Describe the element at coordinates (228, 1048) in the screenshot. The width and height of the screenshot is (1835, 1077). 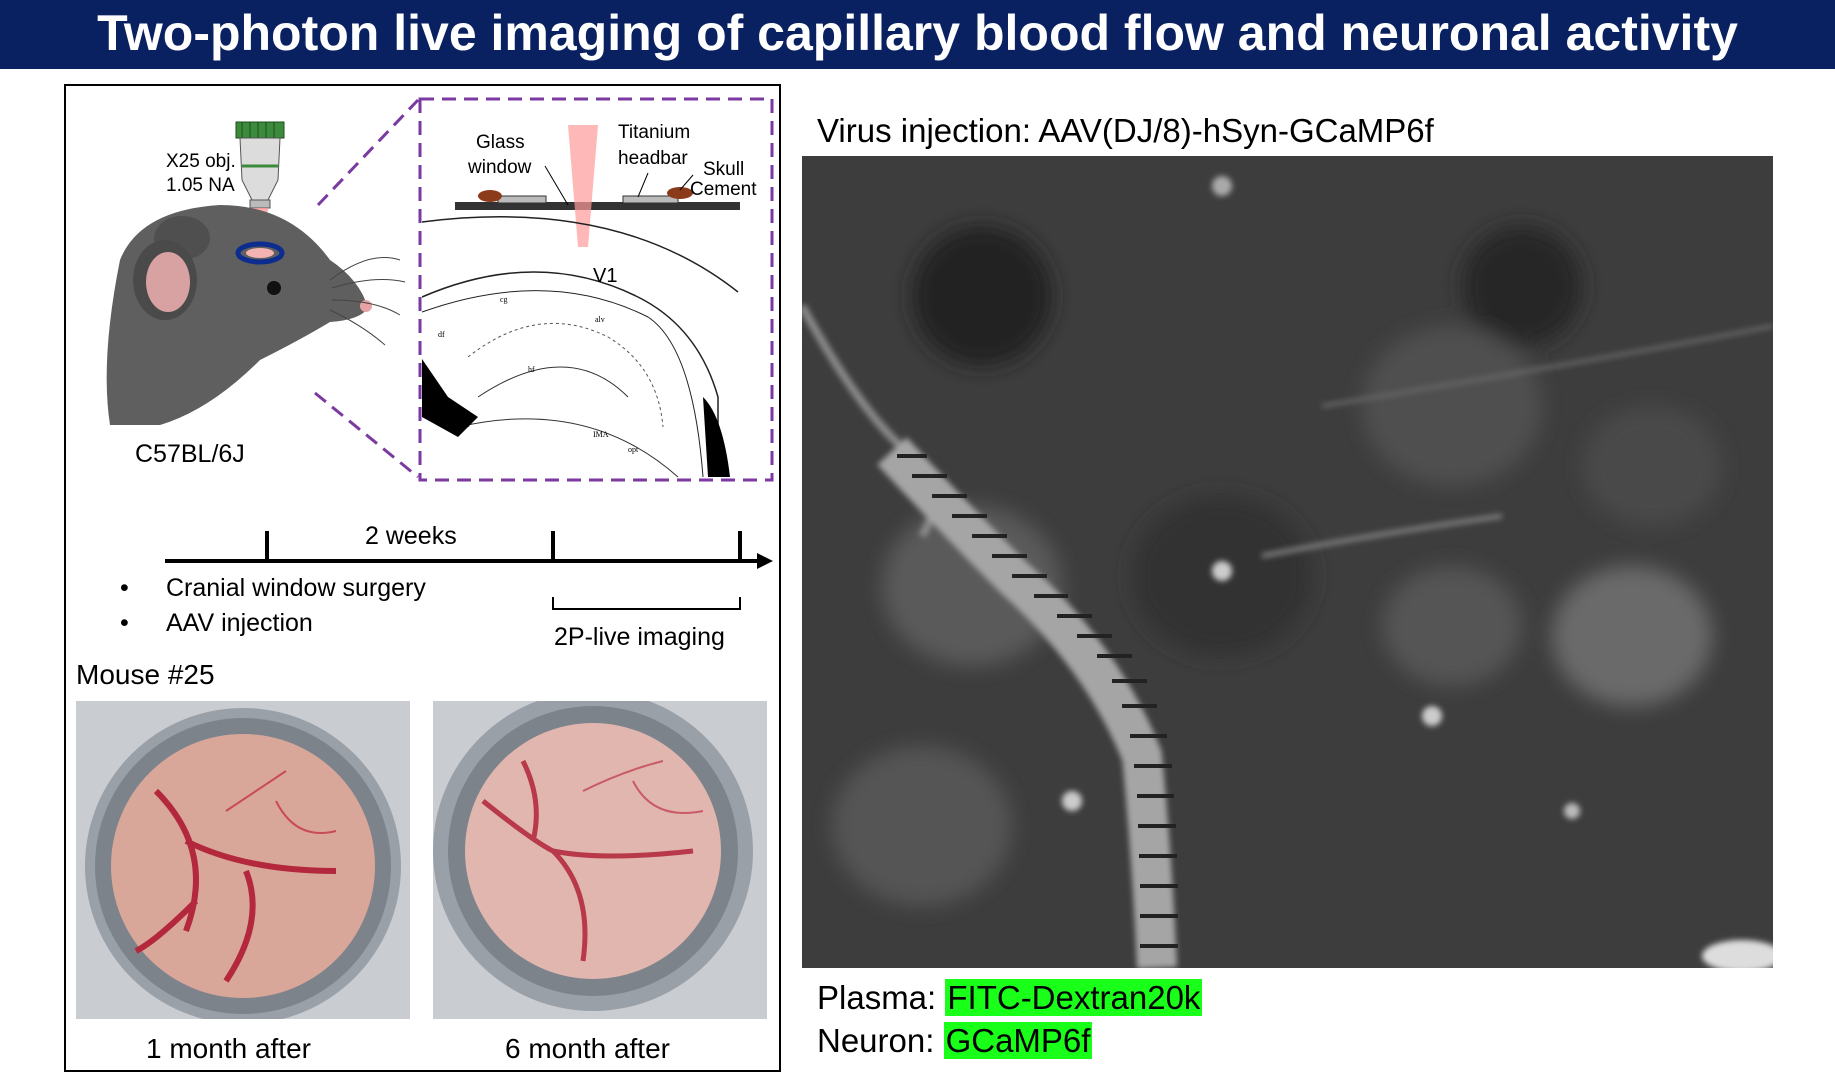
I see `photo-caption-1: 1 month after` at that location.